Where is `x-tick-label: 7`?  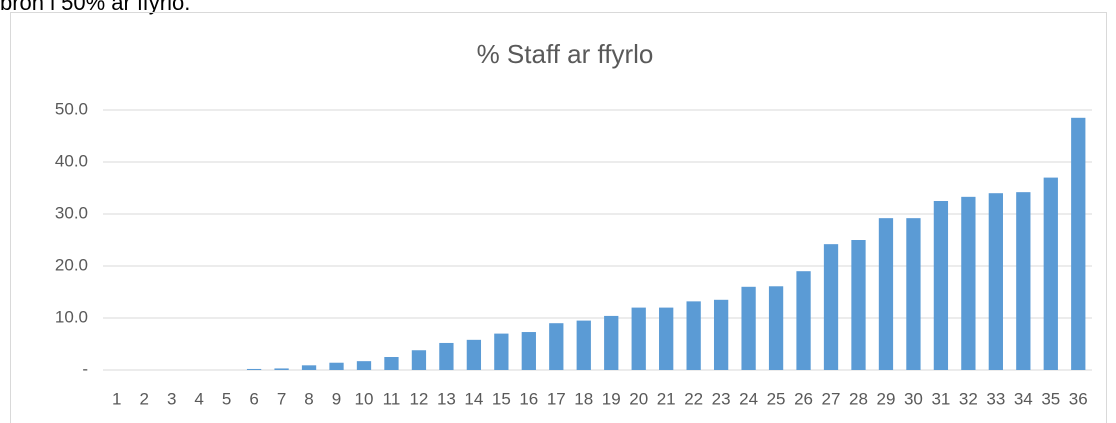
x-tick-label: 7 is located at coordinates (281, 398).